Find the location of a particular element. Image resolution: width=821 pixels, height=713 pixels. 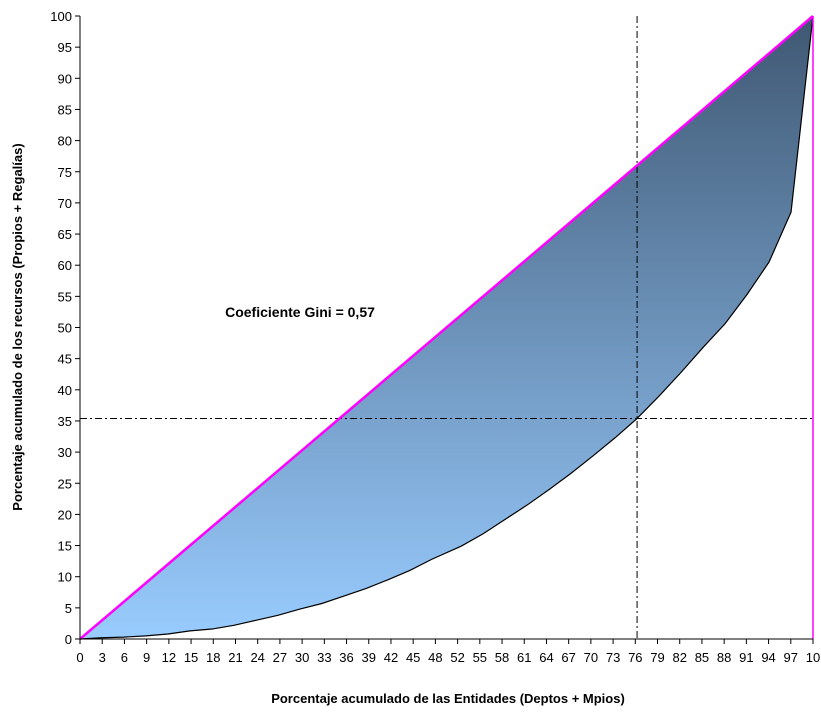

x-tick-label: 30 is located at coordinates (302, 657).